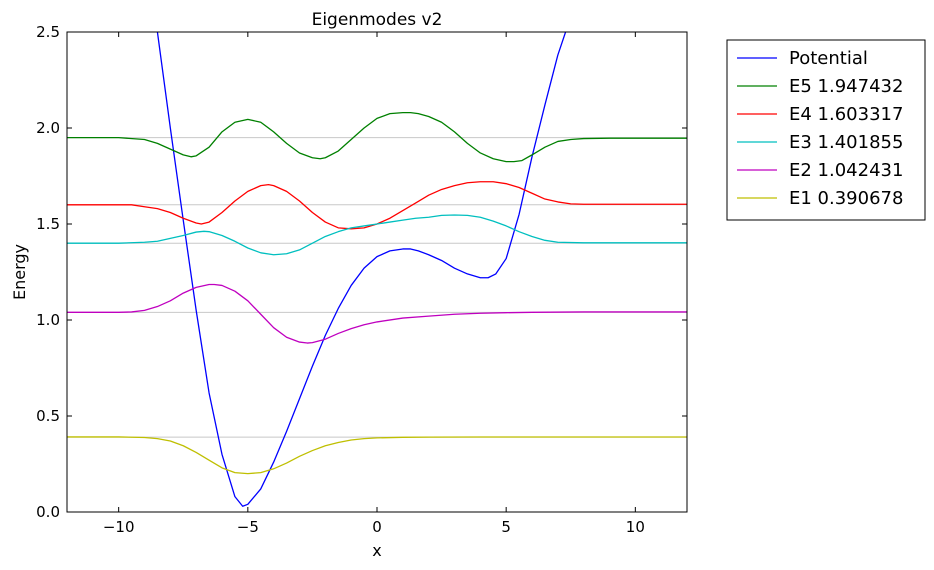  What do you see at coordinates (48, 320) in the screenshot?
I see `y-tick-label: 1.0` at bounding box center [48, 320].